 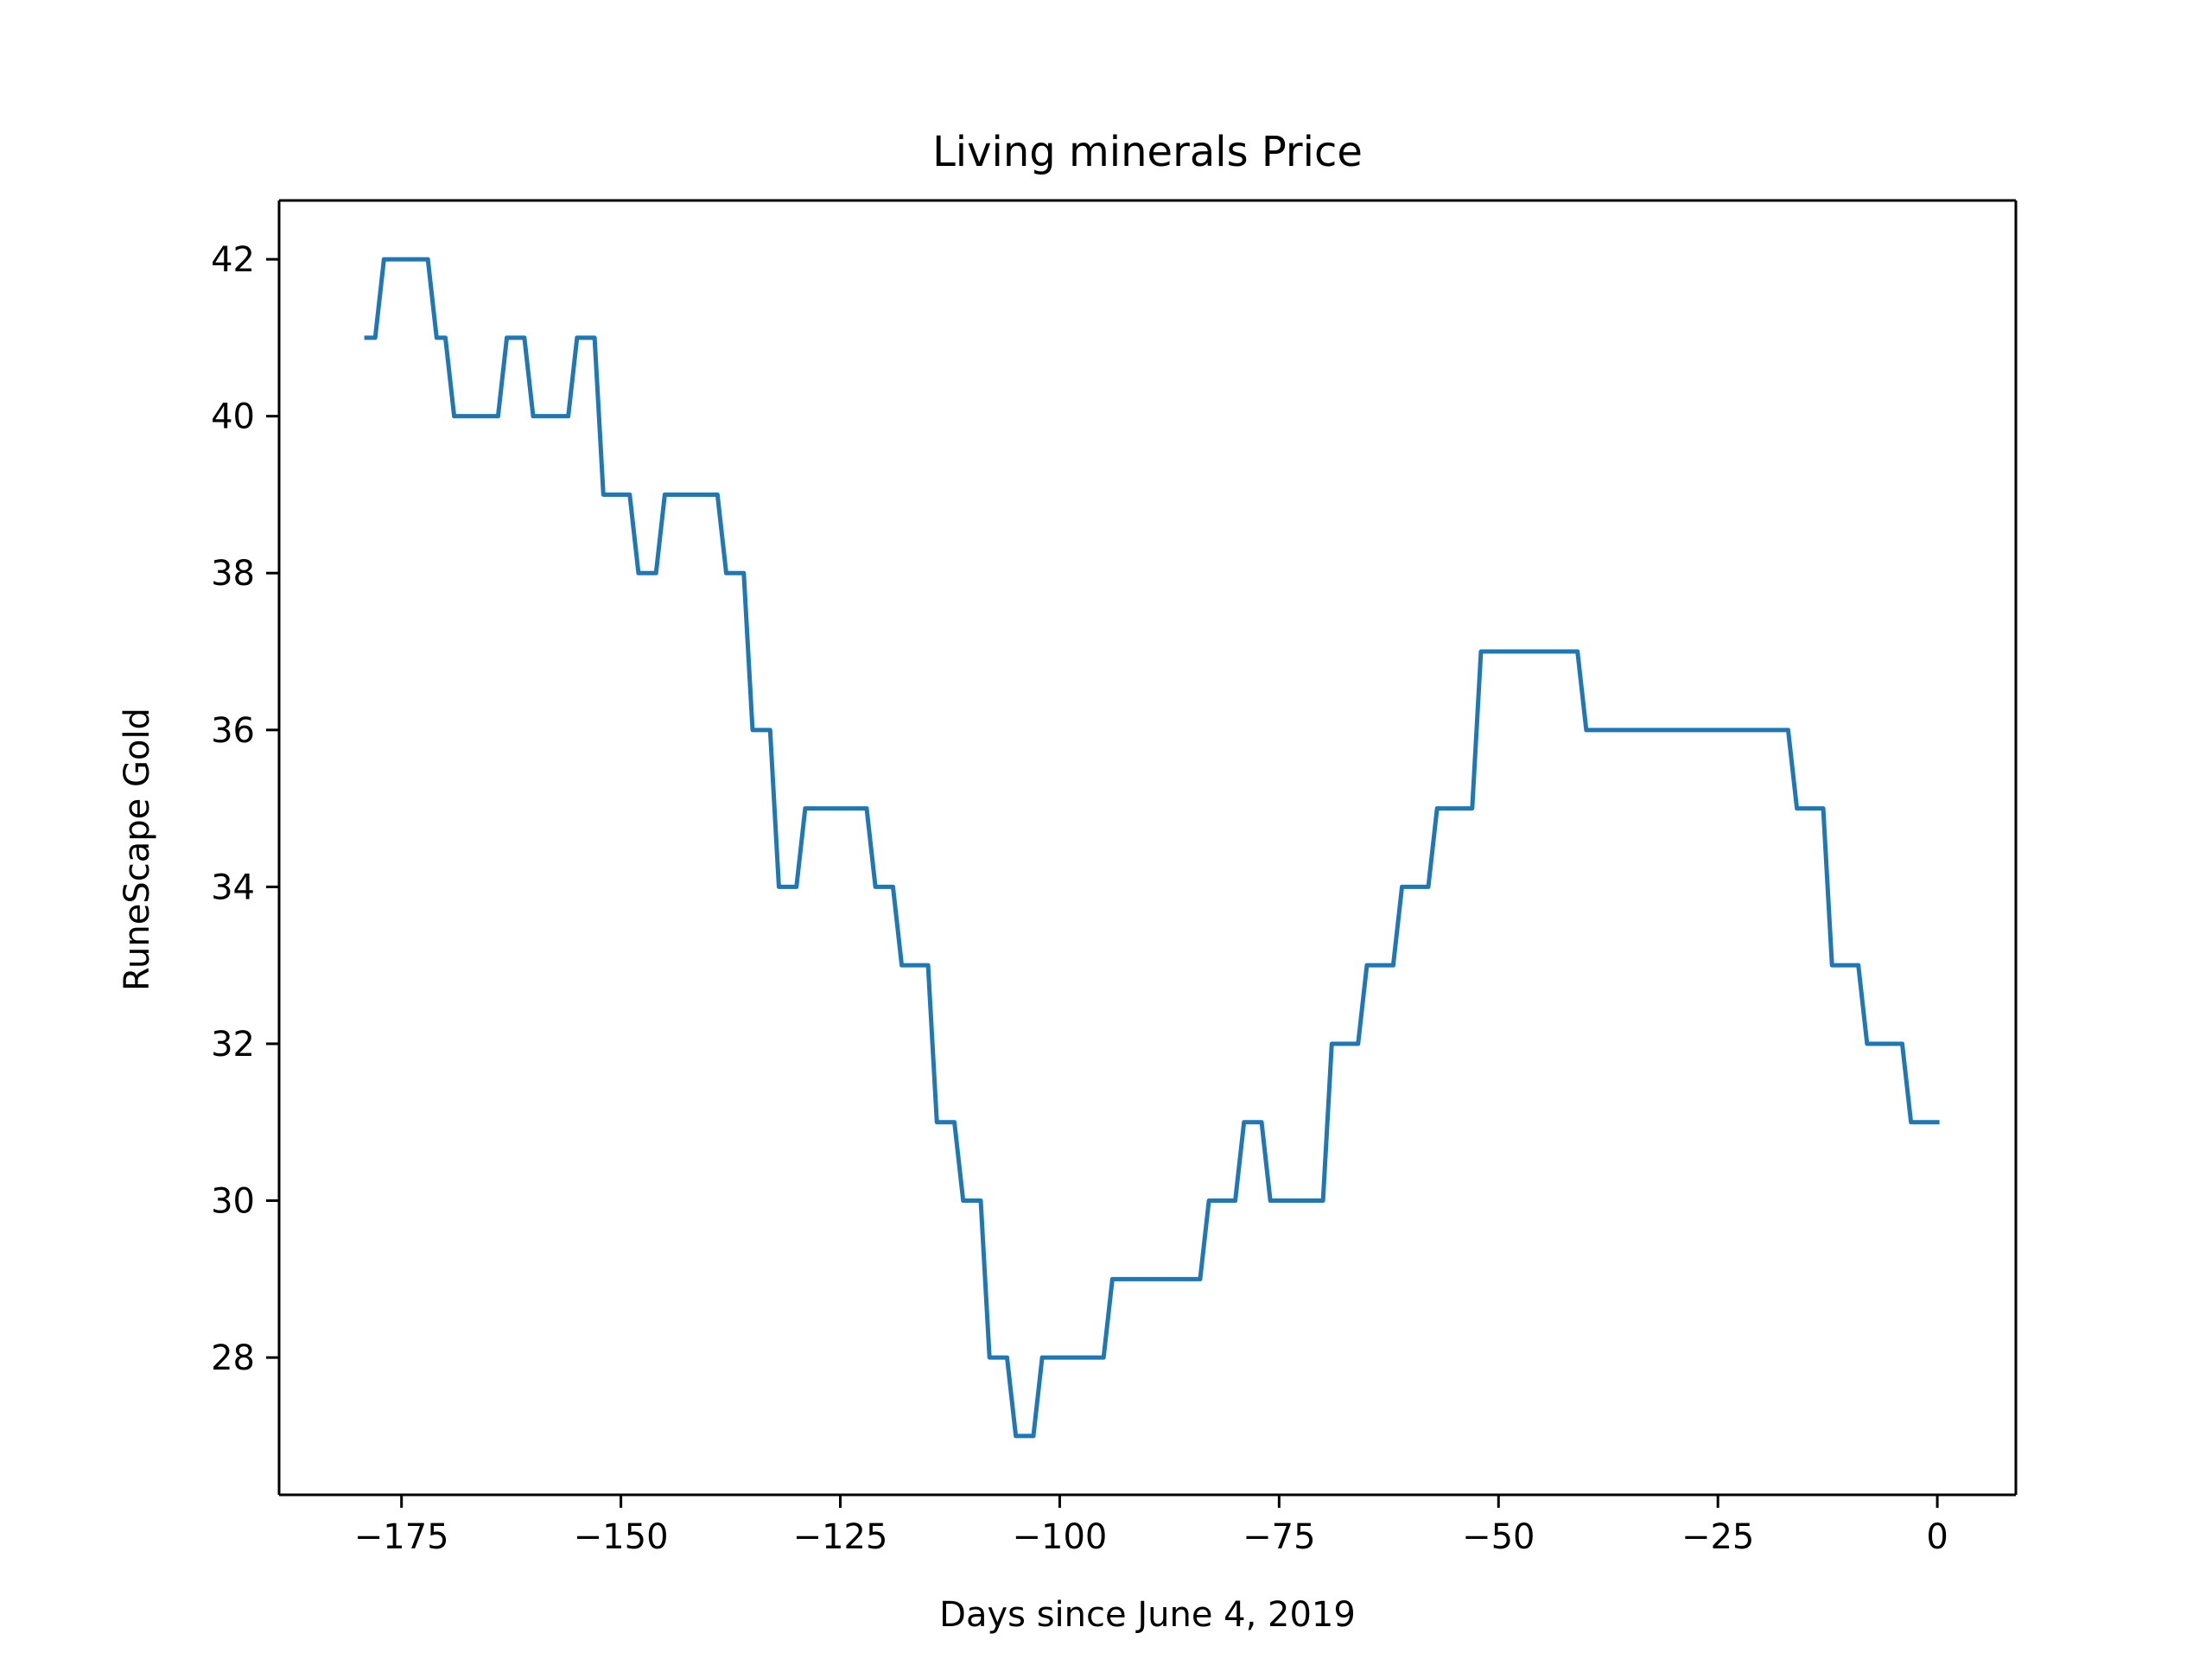 I want to click on x-tick-label: 0, so click(x=1937, y=1537).